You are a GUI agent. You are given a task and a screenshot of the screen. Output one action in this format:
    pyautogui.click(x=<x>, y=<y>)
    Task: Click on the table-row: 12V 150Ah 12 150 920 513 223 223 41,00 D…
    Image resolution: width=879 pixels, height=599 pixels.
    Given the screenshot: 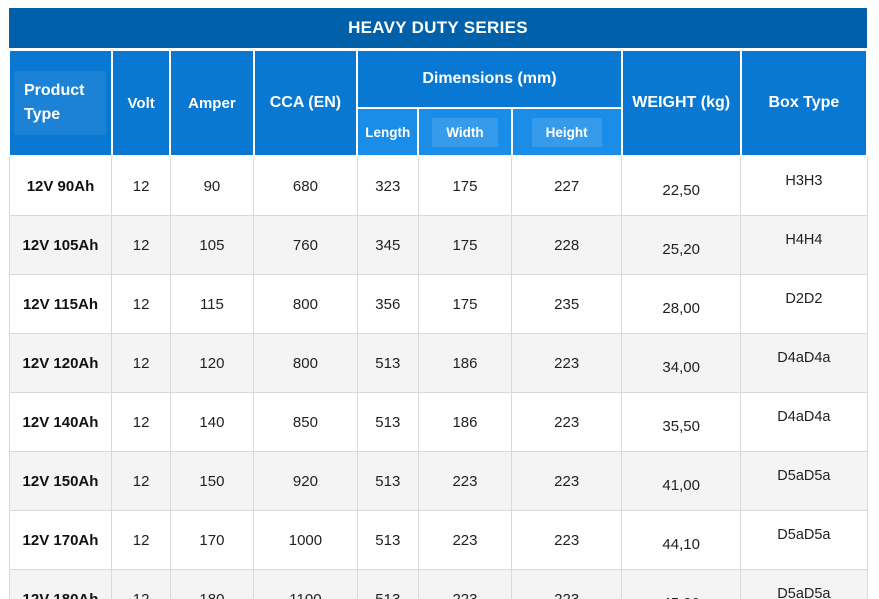 What is the action you would take?
    pyautogui.click(x=438, y=481)
    